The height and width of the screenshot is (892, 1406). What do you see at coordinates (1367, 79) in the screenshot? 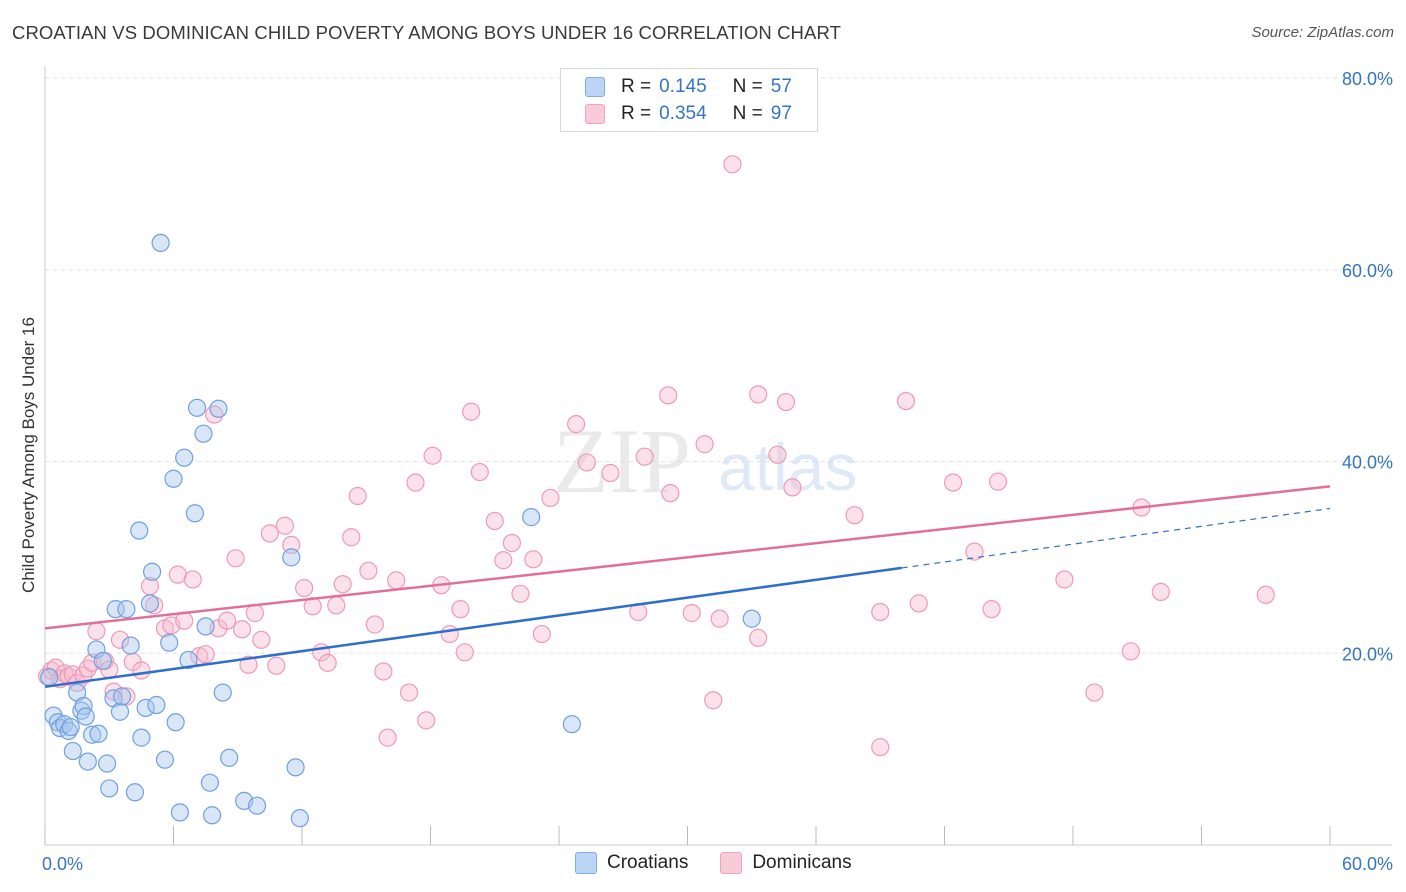
I see `y-tick-label: 80.0%` at bounding box center [1367, 79].